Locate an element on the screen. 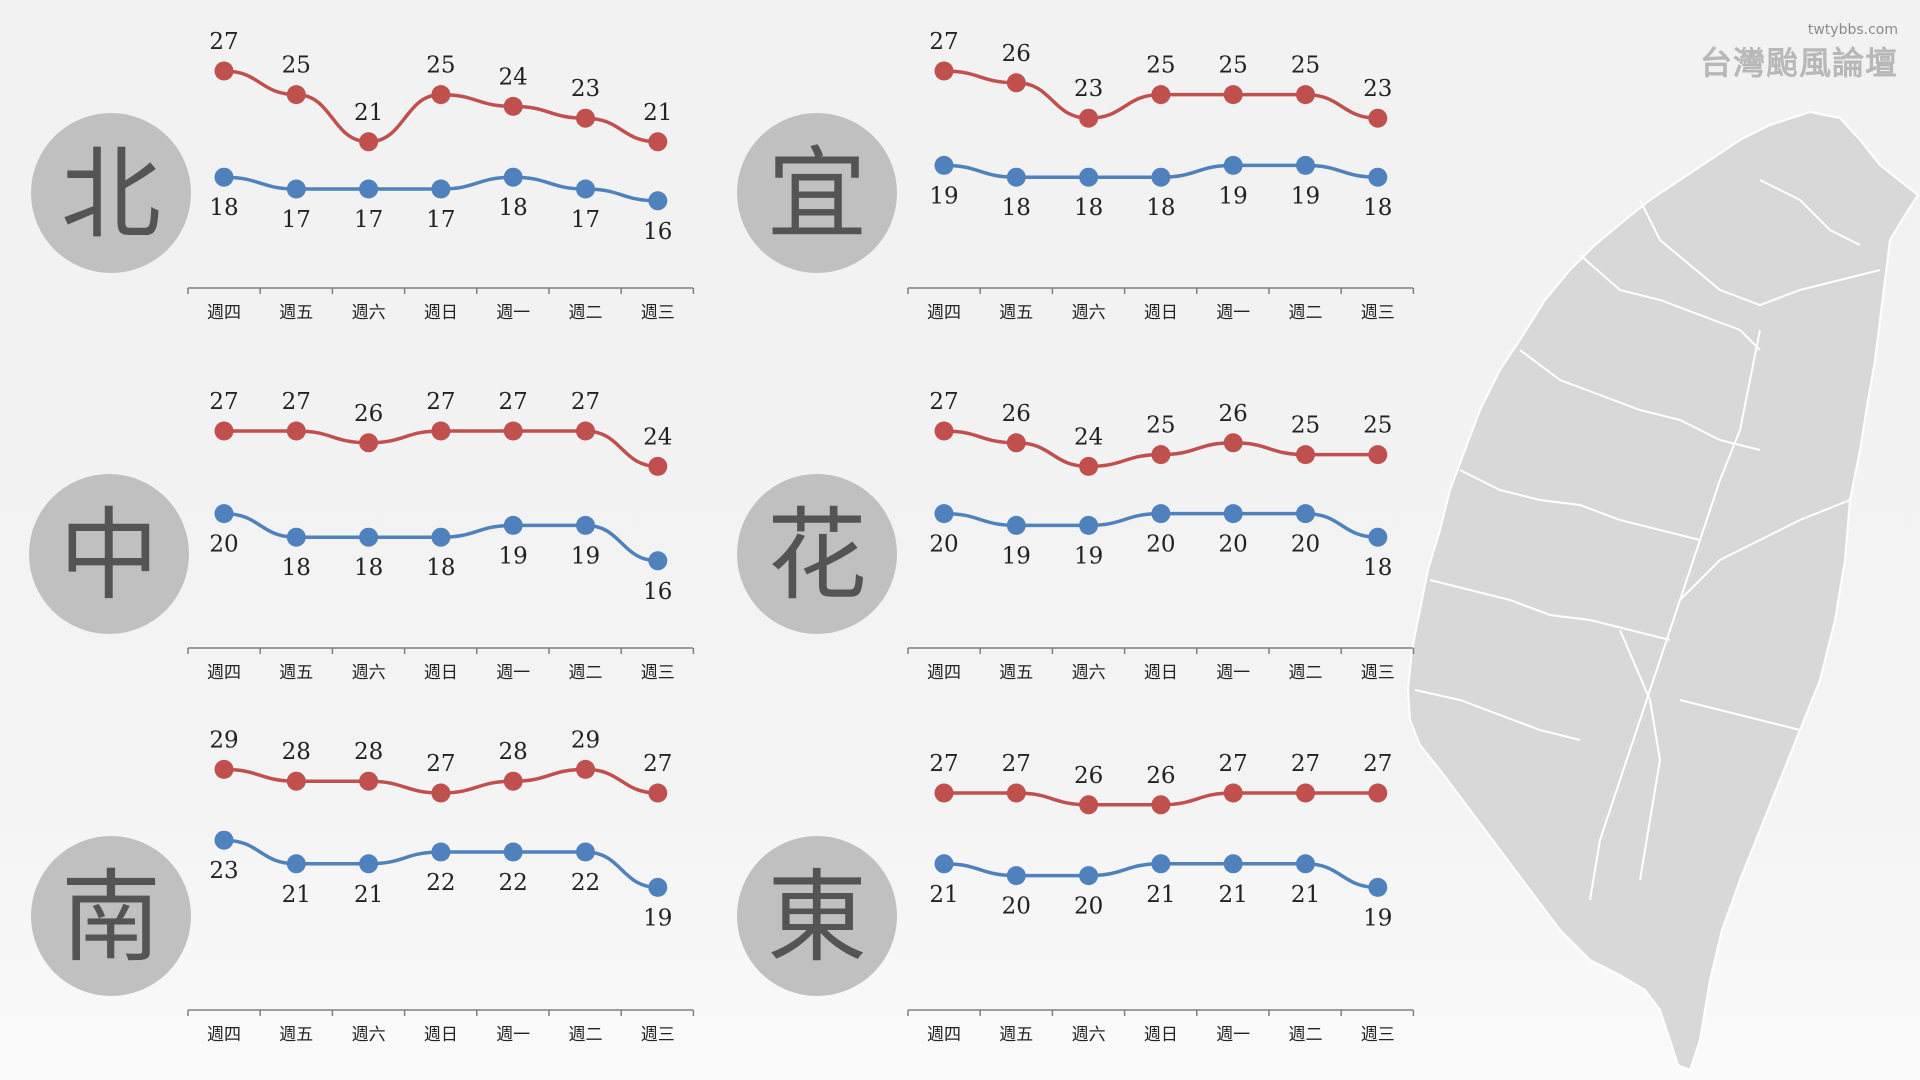 The height and width of the screenshot is (1080, 1920). x-tick-label: 週四 is located at coordinates (224, 673).